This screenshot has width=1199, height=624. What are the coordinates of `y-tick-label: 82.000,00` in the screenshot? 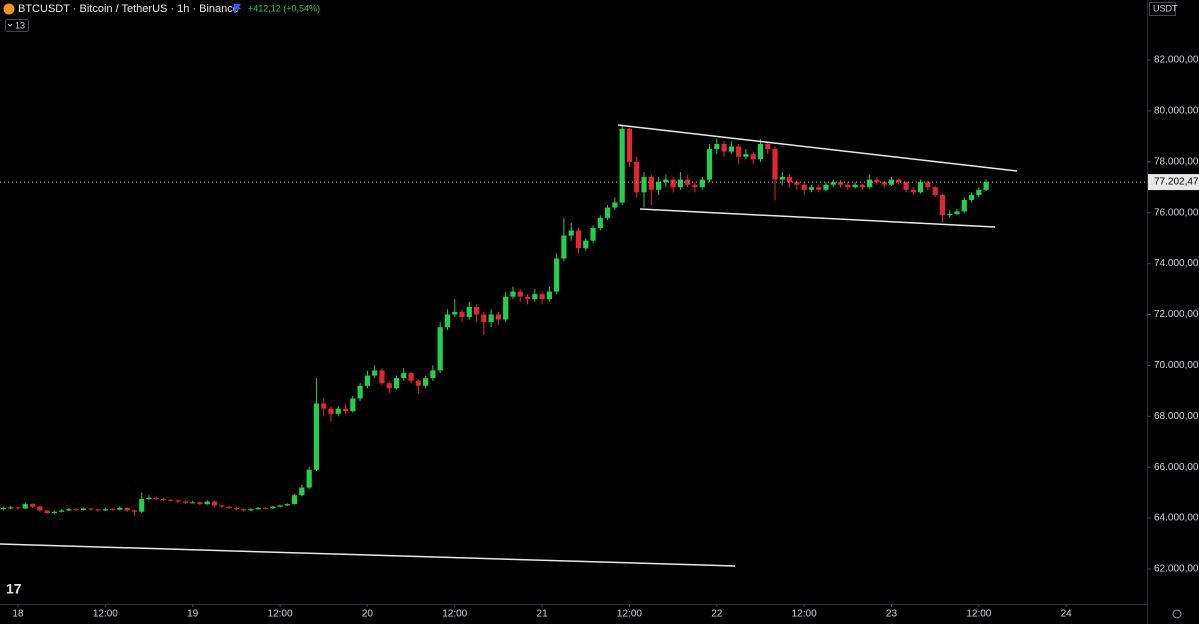 It's located at (1176, 60).